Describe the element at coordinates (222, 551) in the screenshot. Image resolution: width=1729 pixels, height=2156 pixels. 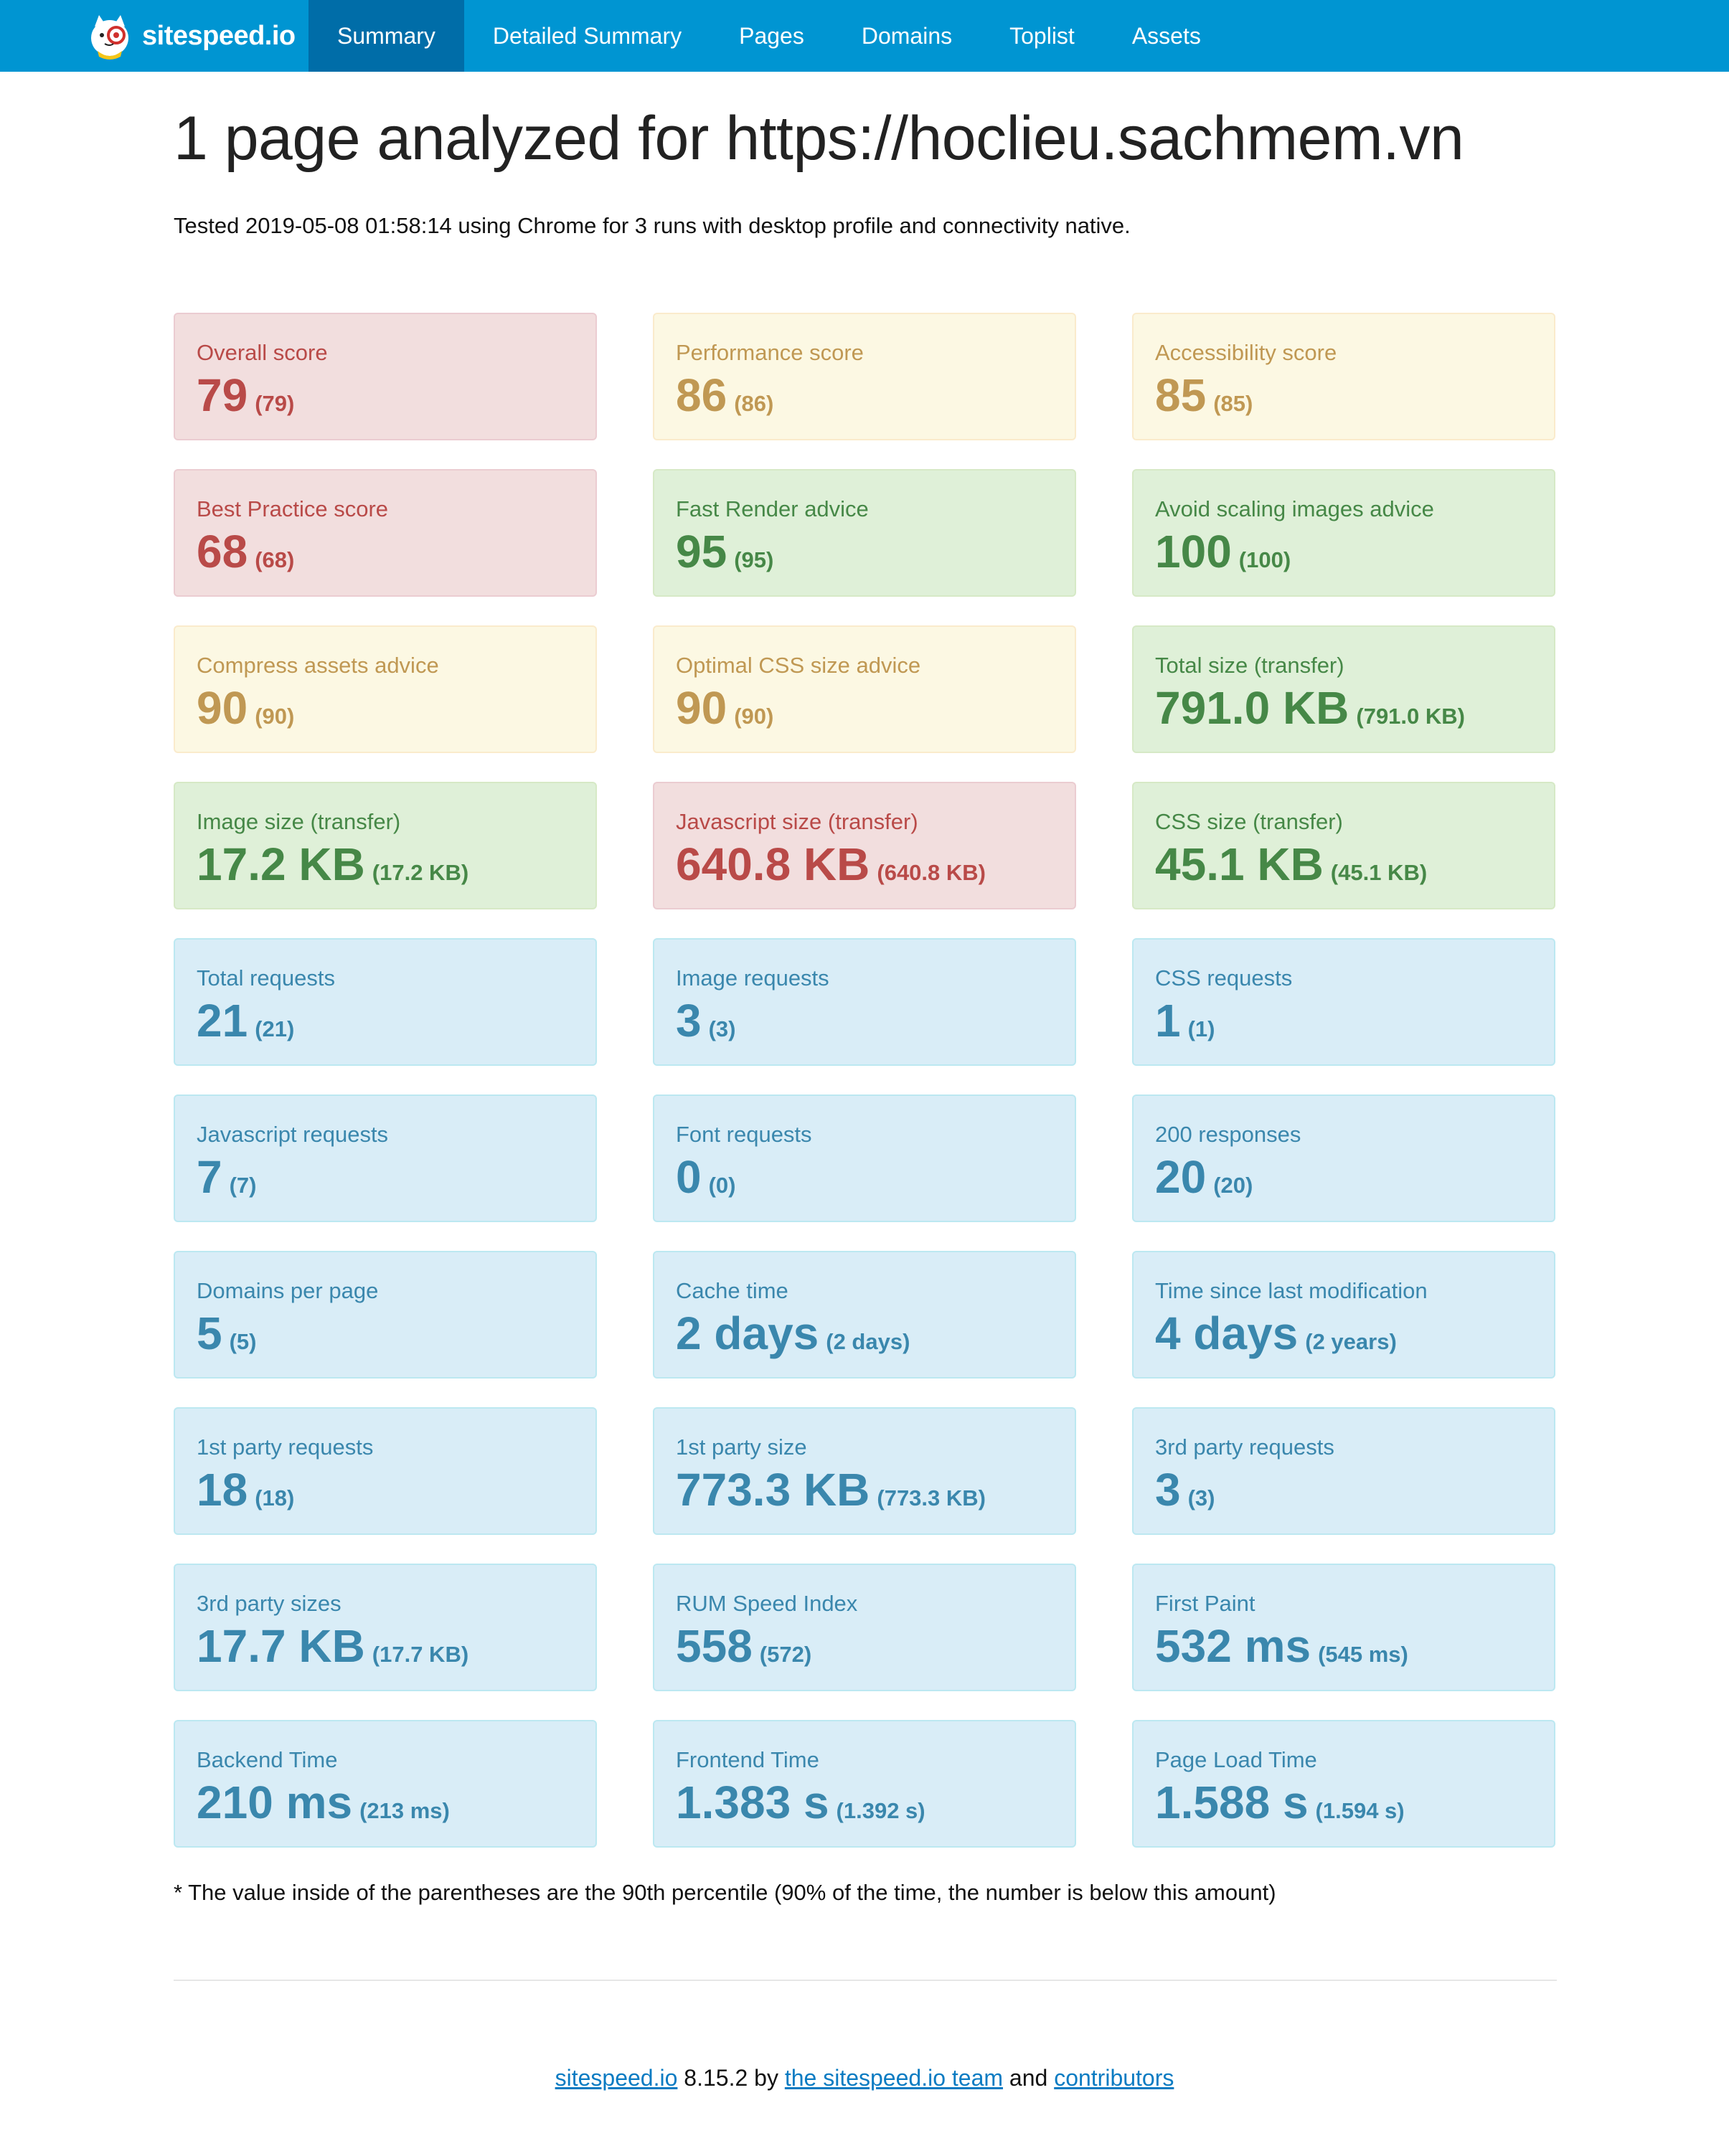
I see `metric-value: 68` at that location.